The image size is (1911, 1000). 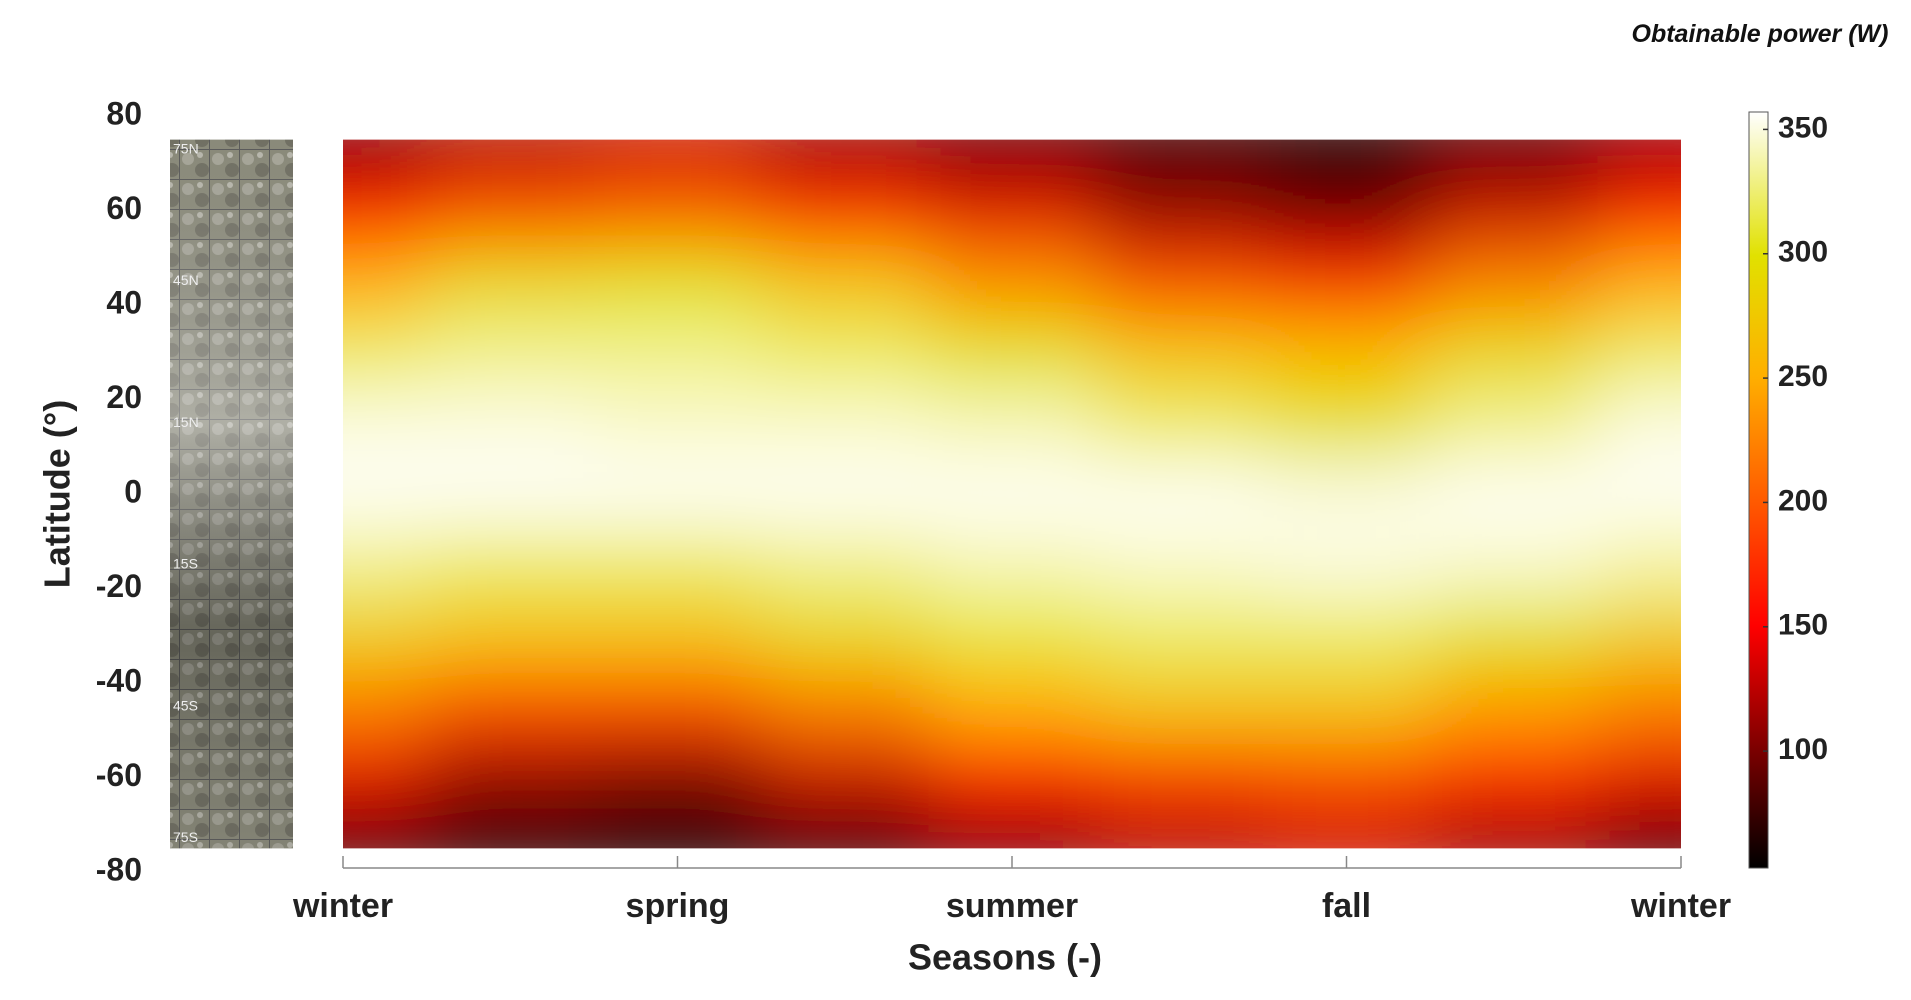 I want to click on y-tick-label: 80, so click(x=124, y=113).